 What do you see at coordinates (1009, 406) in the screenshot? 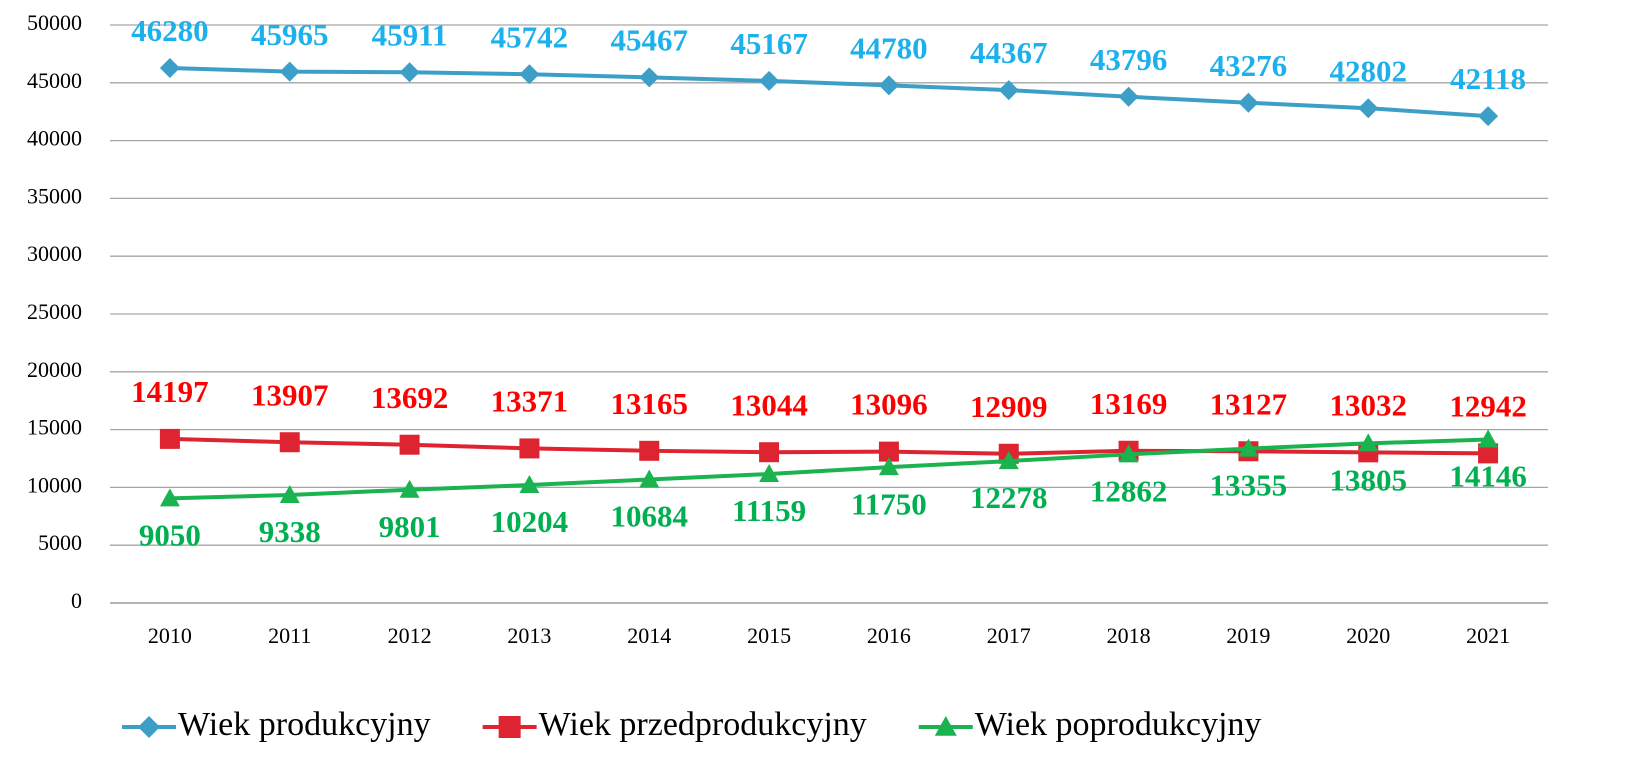
I see `data-label: 12909` at bounding box center [1009, 406].